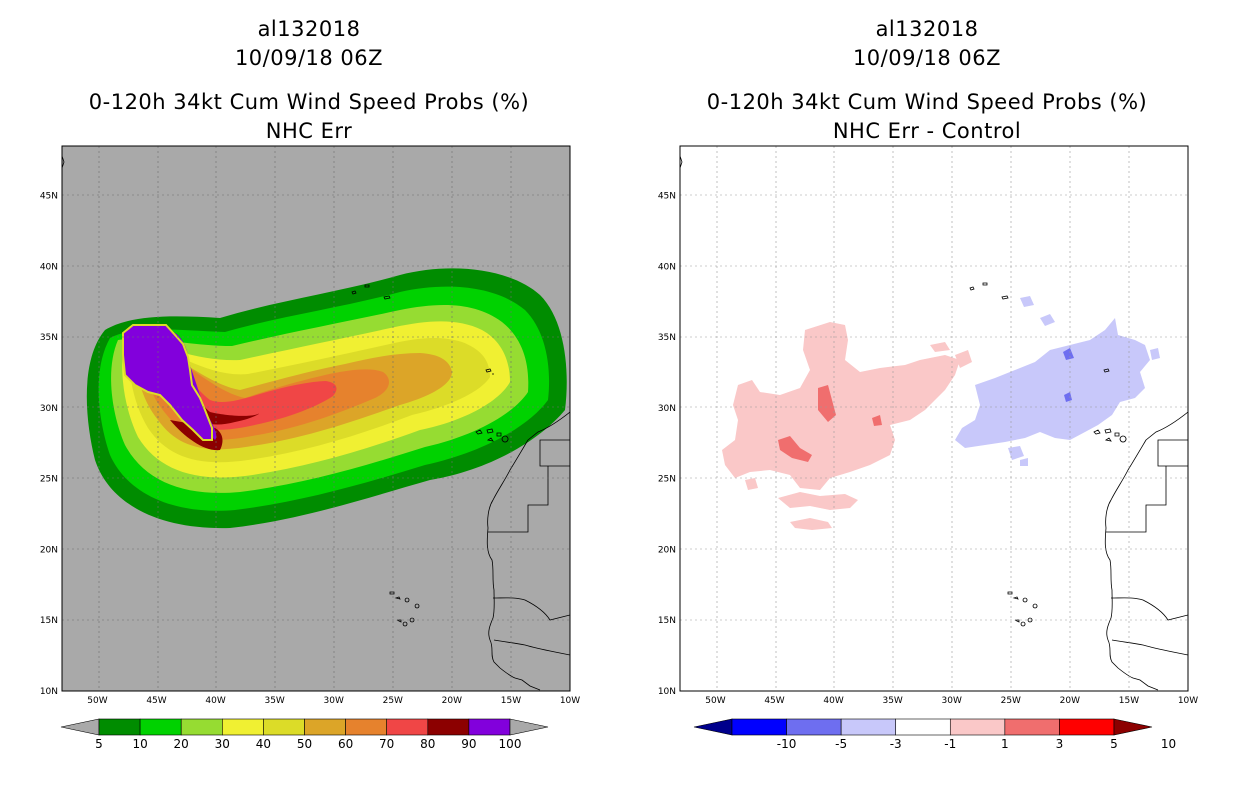 This screenshot has width=1236, height=800. What do you see at coordinates (1133, 727) in the screenshot?
I see `right-colorbar-over-arrow` at bounding box center [1133, 727].